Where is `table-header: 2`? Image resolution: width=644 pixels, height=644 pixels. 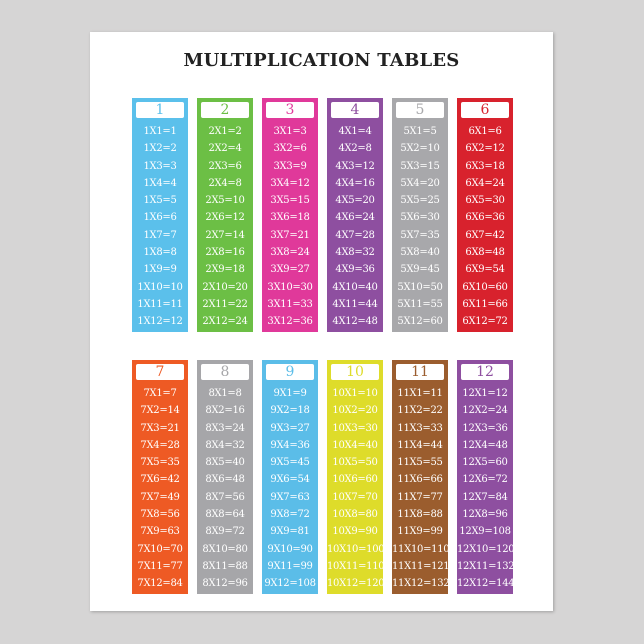
table-header: 2 is located at coordinates (225, 110).